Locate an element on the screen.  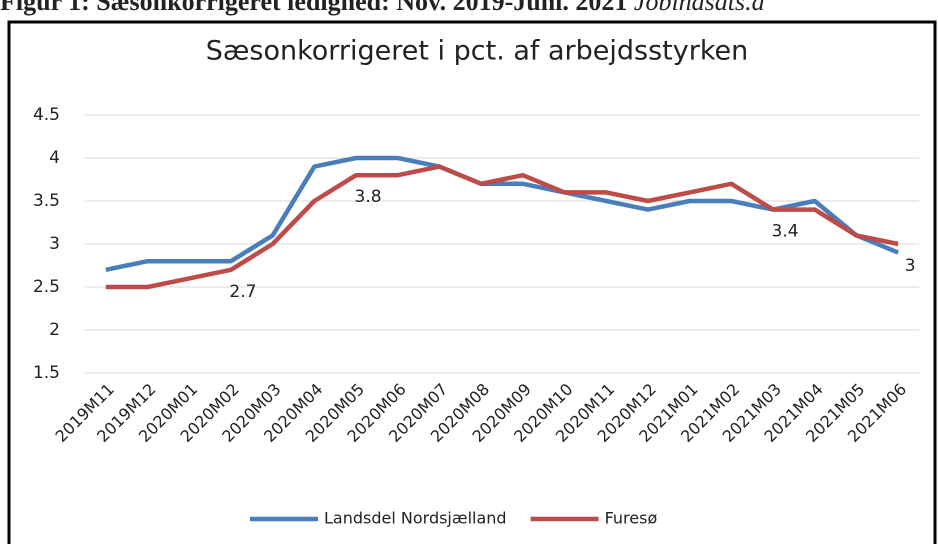
y-tick-label: 2 is located at coordinates (54, 330).